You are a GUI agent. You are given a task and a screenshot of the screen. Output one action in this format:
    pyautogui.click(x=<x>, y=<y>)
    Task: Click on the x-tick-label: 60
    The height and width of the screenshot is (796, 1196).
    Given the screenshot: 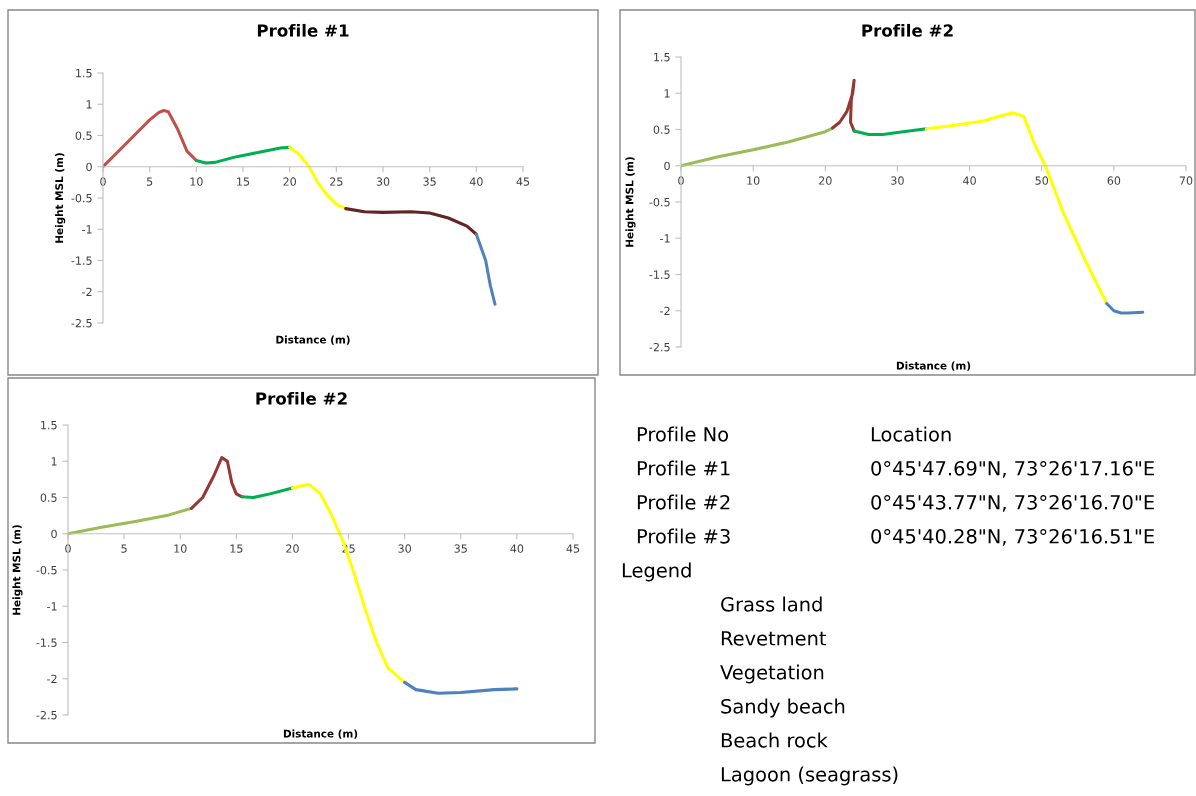 What is the action you would take?
    pyautogui.click(x=1114, y=180)
    